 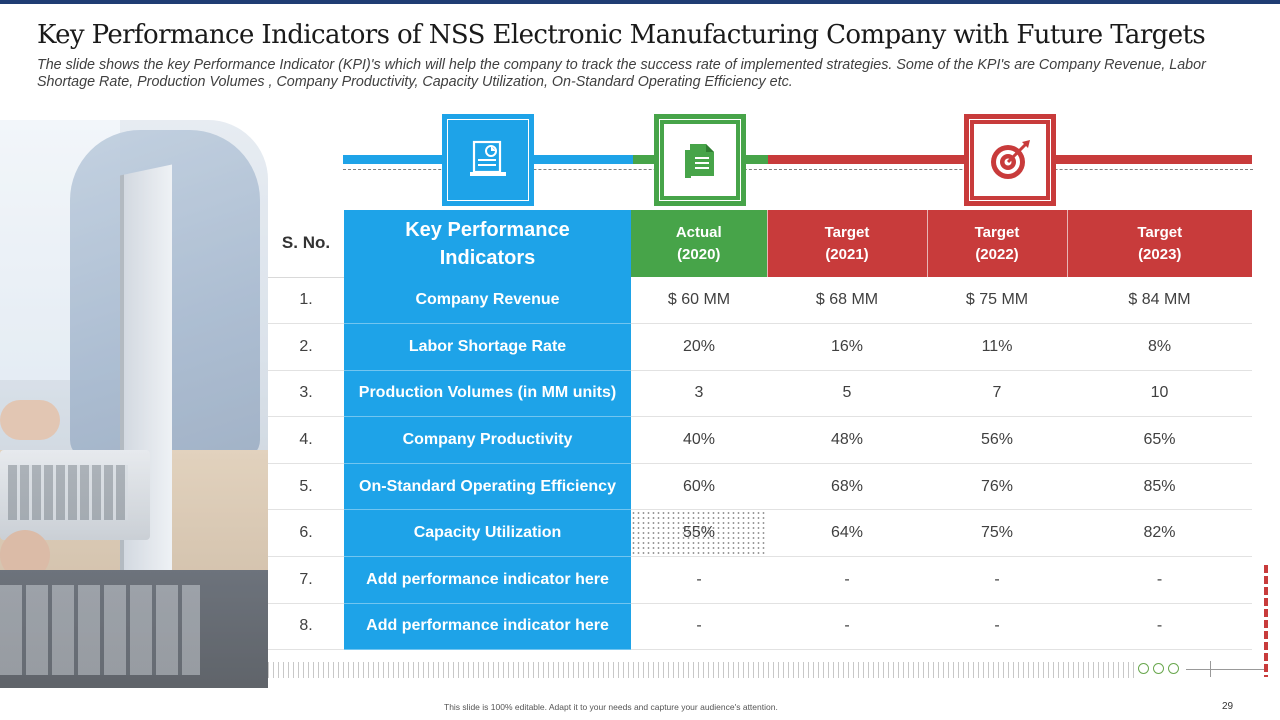 What do you see at coordinates (847, 487) in the screenshot?
I see `target-2021-cell: 68%` at bounding box center [847, 487].